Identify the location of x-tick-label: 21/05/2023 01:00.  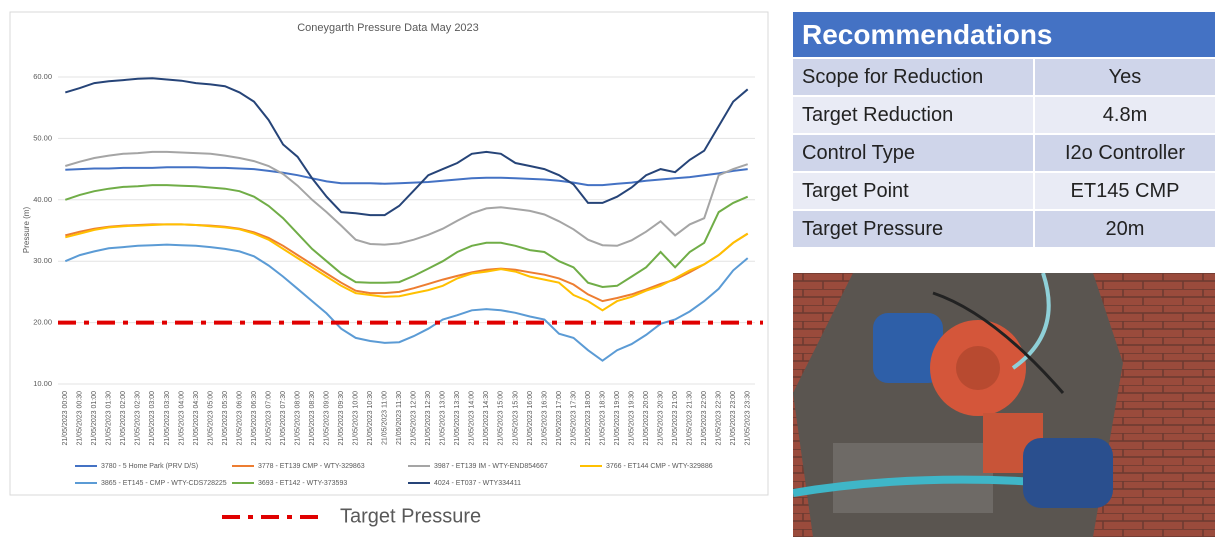
(94, 418).